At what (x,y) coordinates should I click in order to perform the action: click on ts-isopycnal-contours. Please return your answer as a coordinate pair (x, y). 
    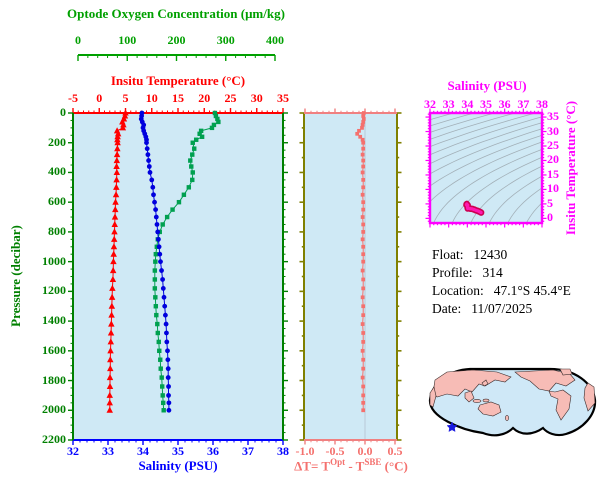
    Looking at the image, I should click on (486, 168).